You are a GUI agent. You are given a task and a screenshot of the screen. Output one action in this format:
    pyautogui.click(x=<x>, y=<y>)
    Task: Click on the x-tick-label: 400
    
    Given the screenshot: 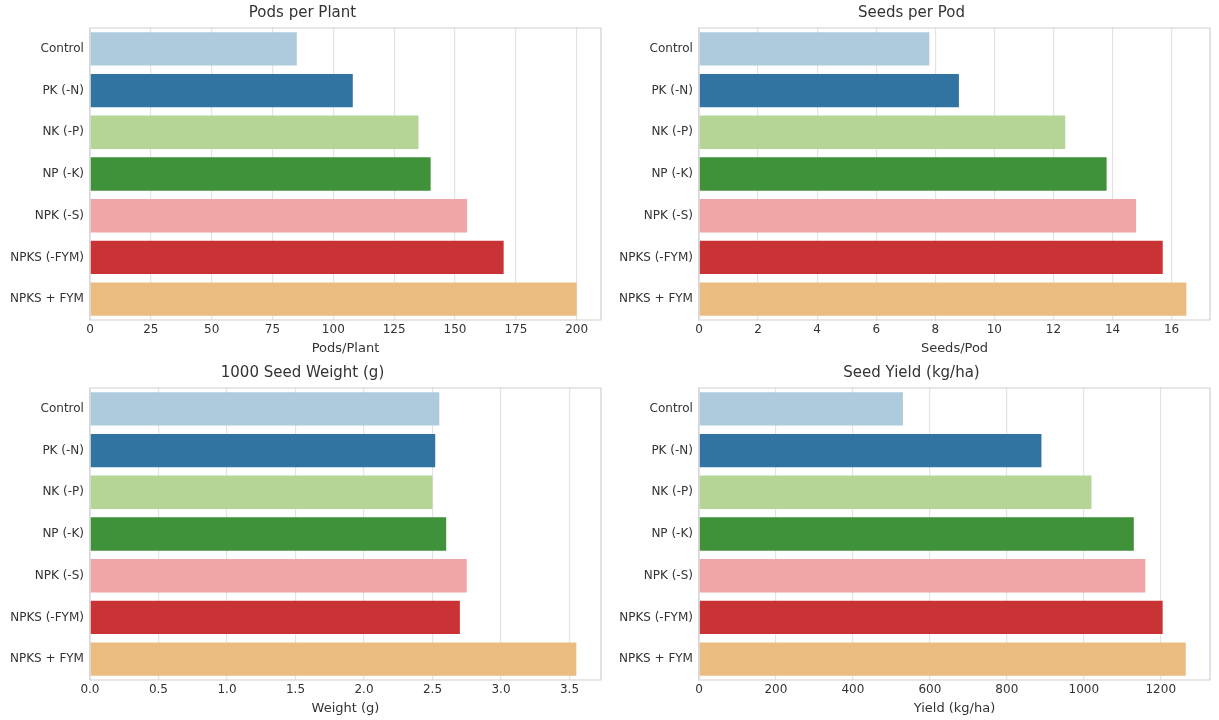 What is the action you would take?
    pyautogui.click(x=853, y=689)
    